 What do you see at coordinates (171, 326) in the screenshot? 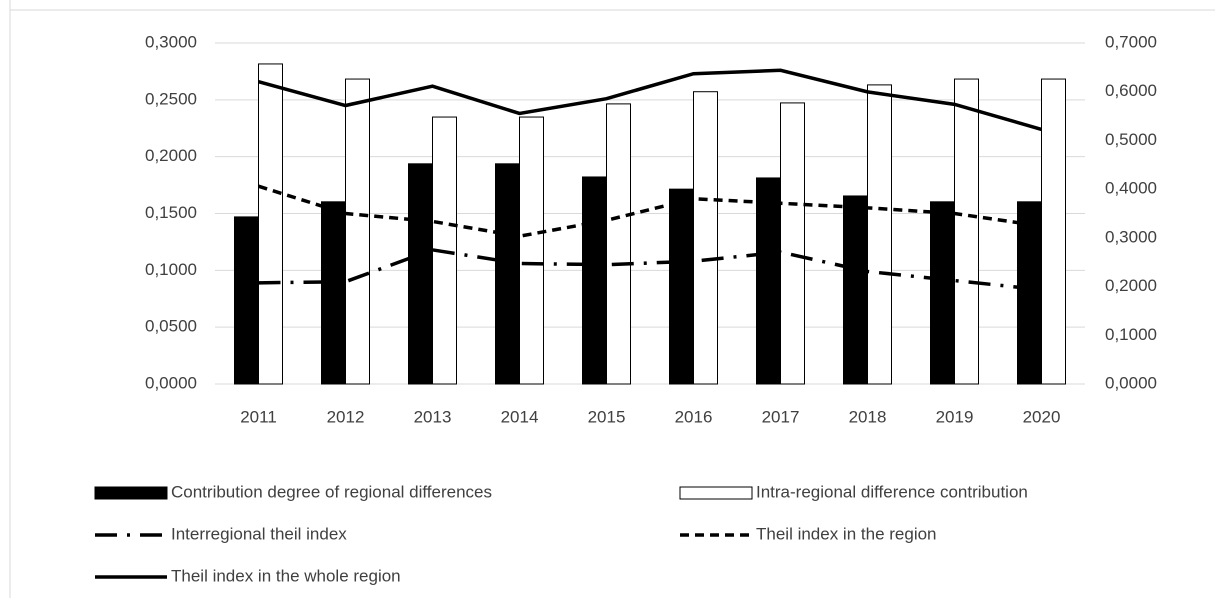
I see `y-tick-label: 0,0500` at bounding box center [171, 326].